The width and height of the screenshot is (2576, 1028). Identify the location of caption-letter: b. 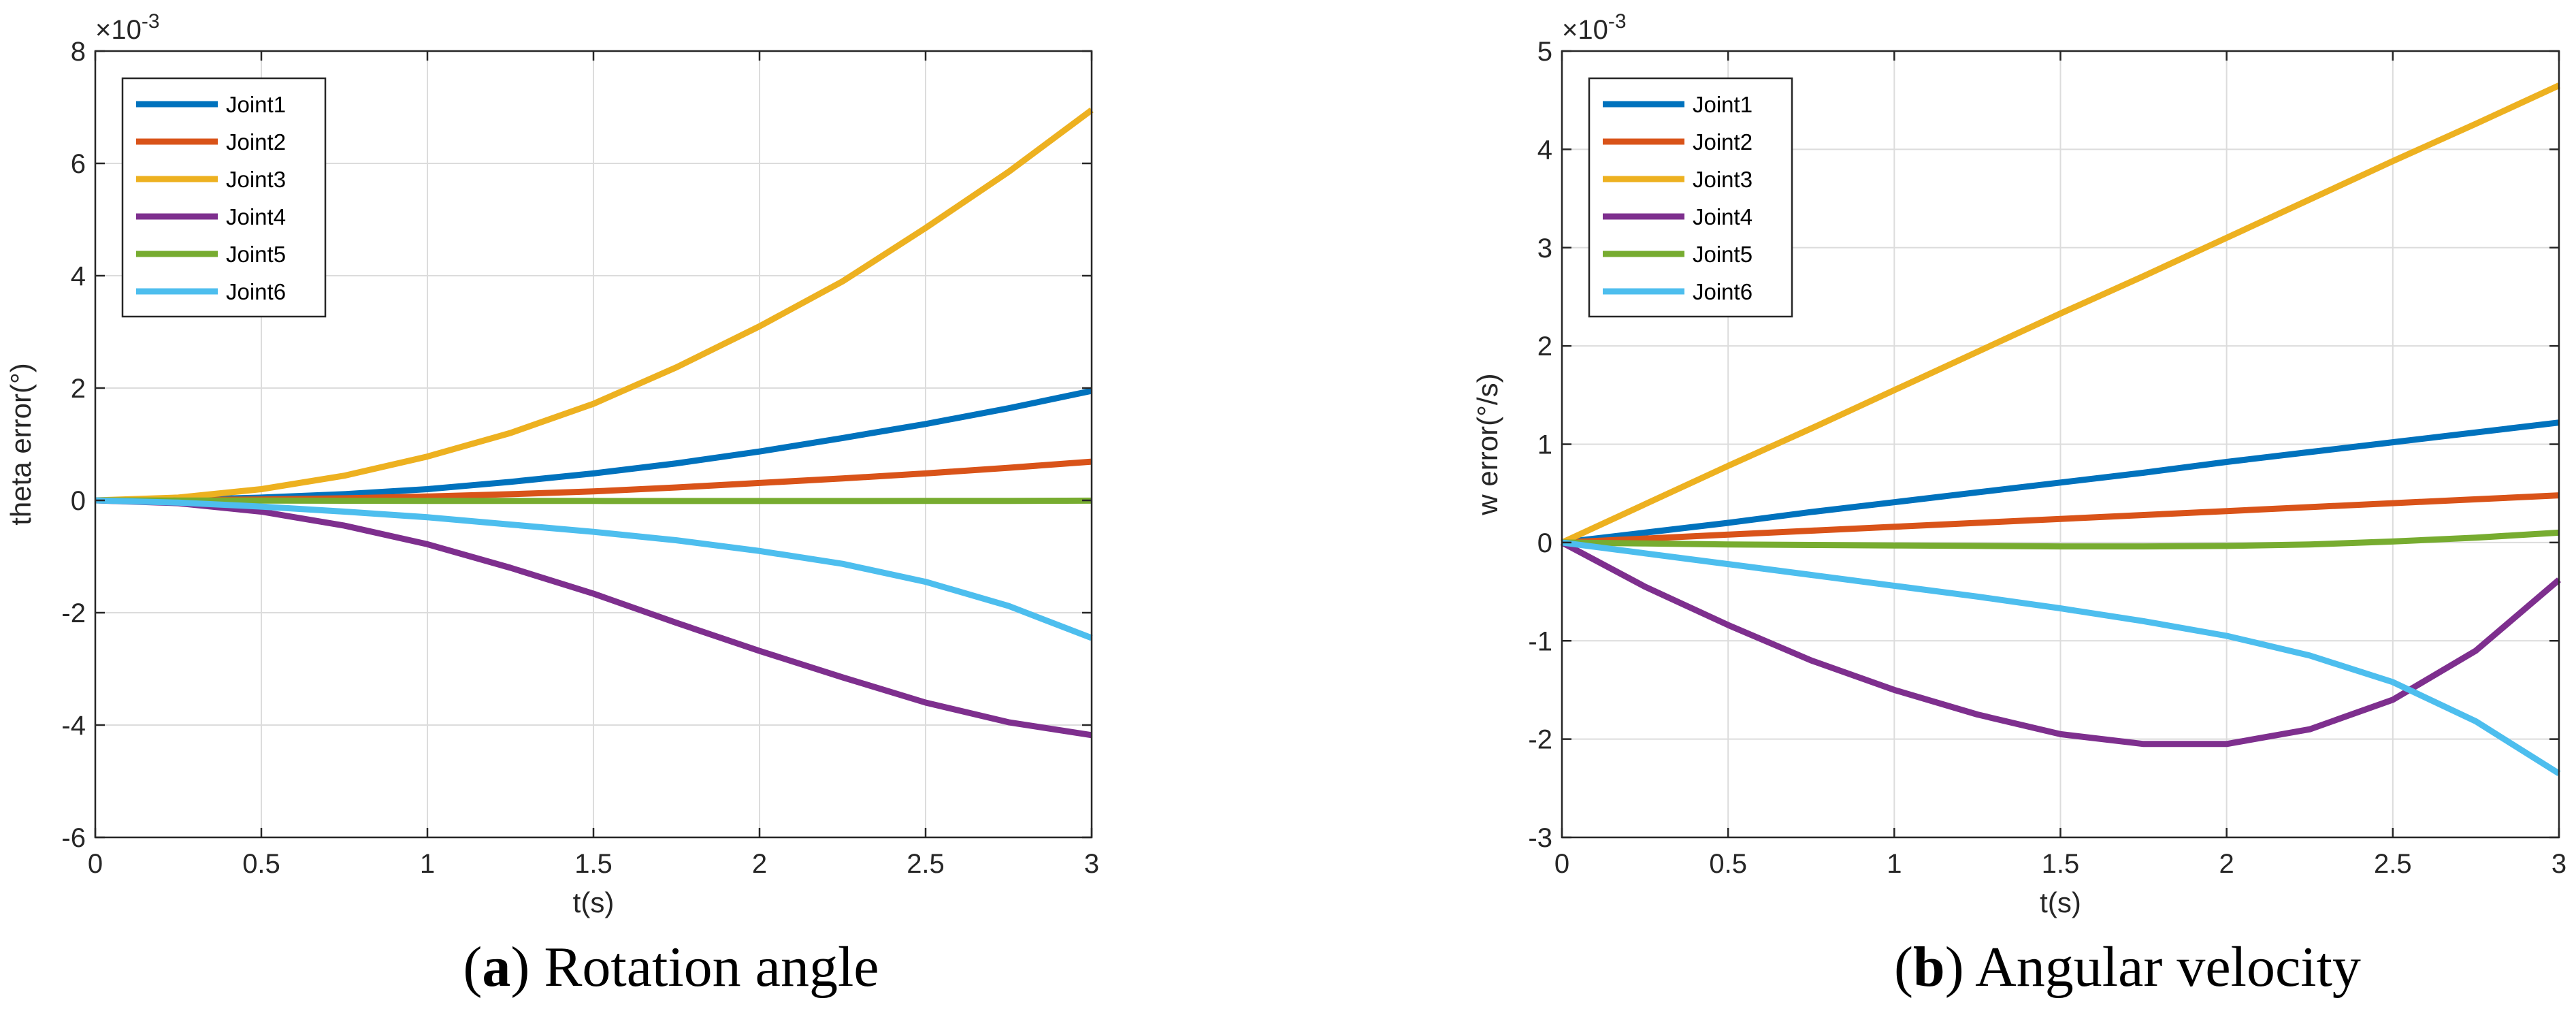
(1929, 967).